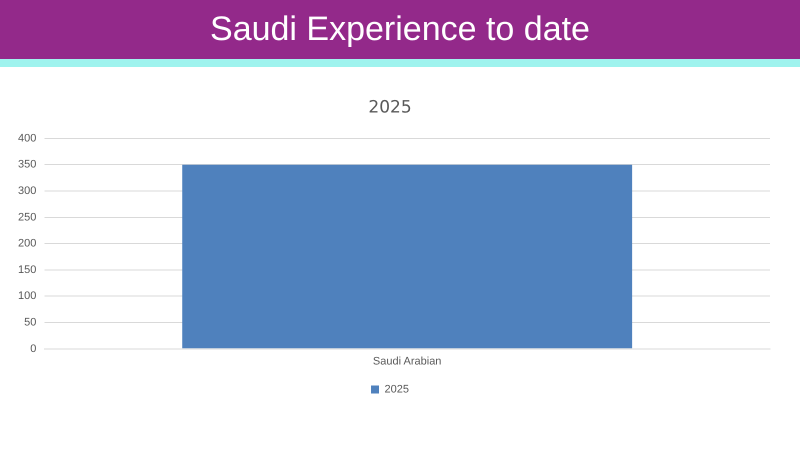 Image resolution: width=800 pixels, height=450 pixels. What do you see at coordinates (390, 108) in the screenshot?
I see `chart-subtitle: 2025` at bounding box center [390, 108].